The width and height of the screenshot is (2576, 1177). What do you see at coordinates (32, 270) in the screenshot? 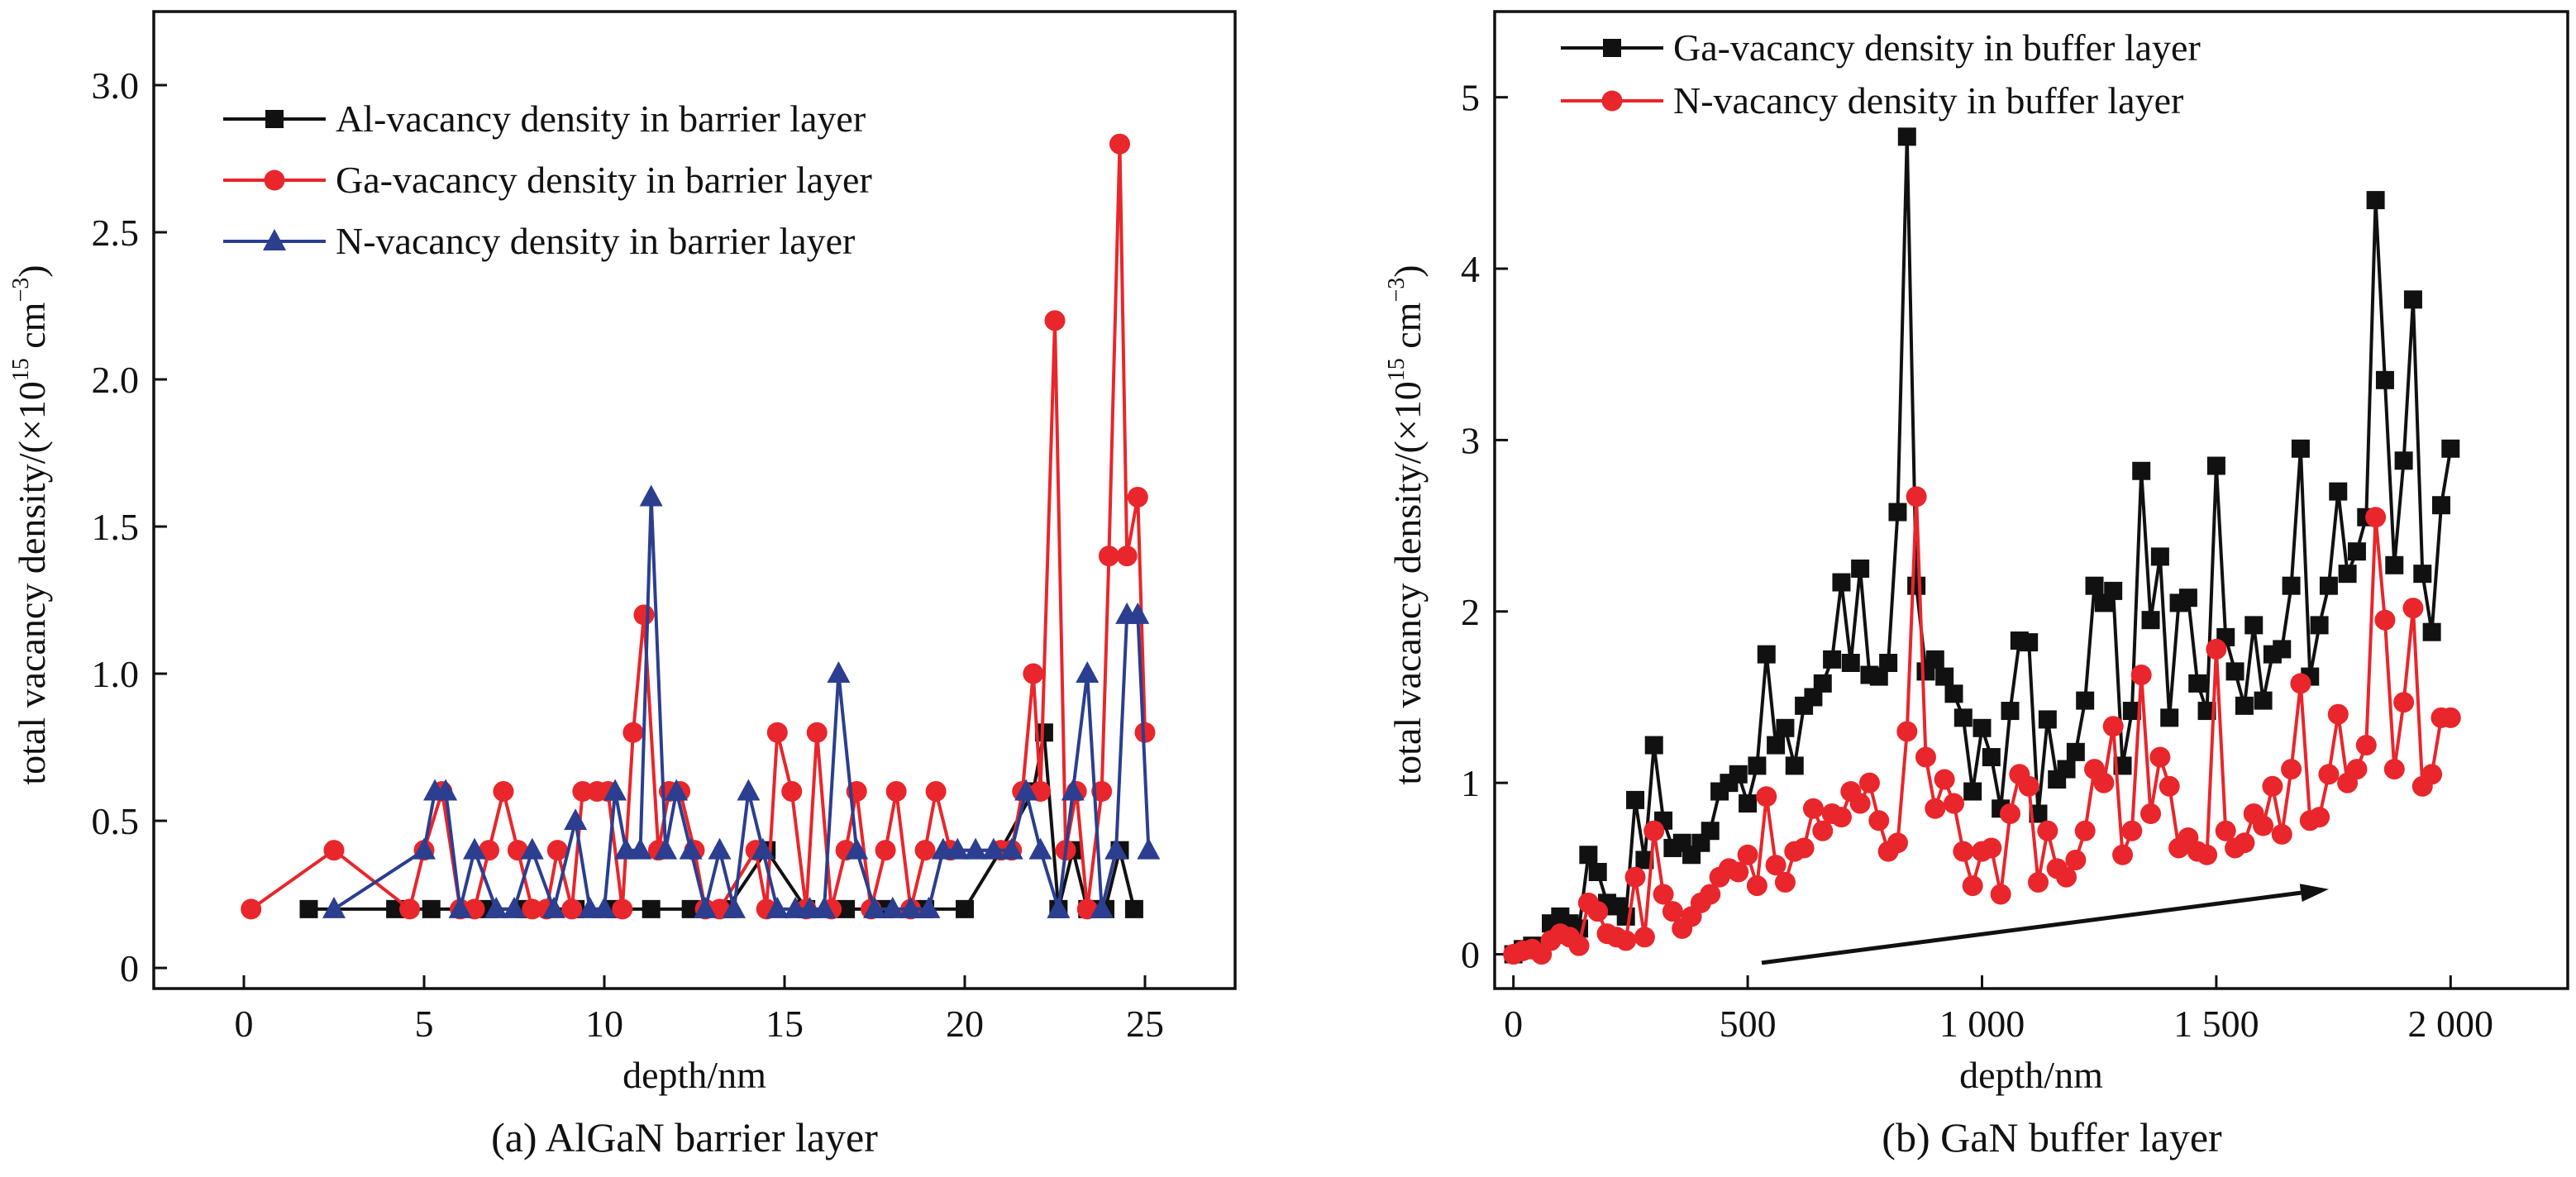
I see `y-axis-label-close: )` at bounding box center [32, 270].